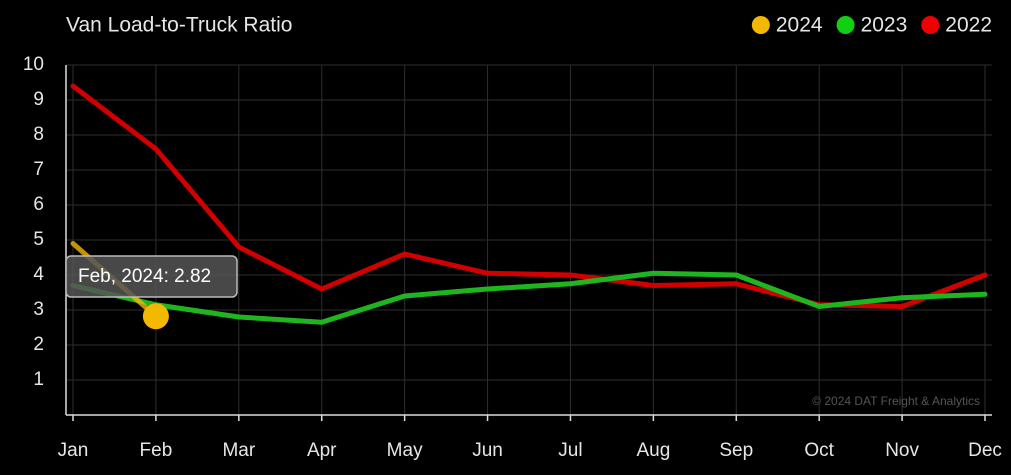 The width and height of the screenshot is (1011, 475). What do you see at coordinates (38, 239) in the screenshot?
I see `y-tick-label: 5` at bounding box center [38, 239].